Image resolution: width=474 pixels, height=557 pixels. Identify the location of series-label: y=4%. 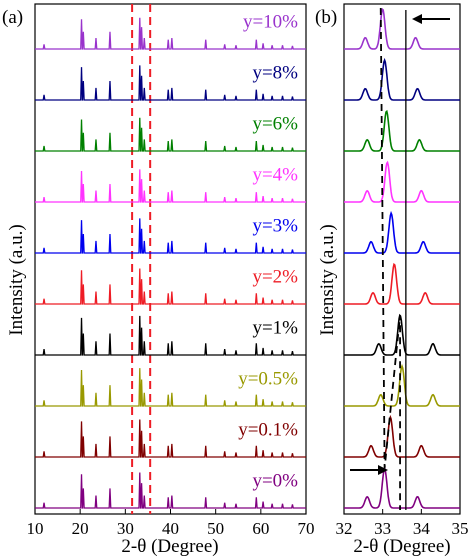
(275, 175).